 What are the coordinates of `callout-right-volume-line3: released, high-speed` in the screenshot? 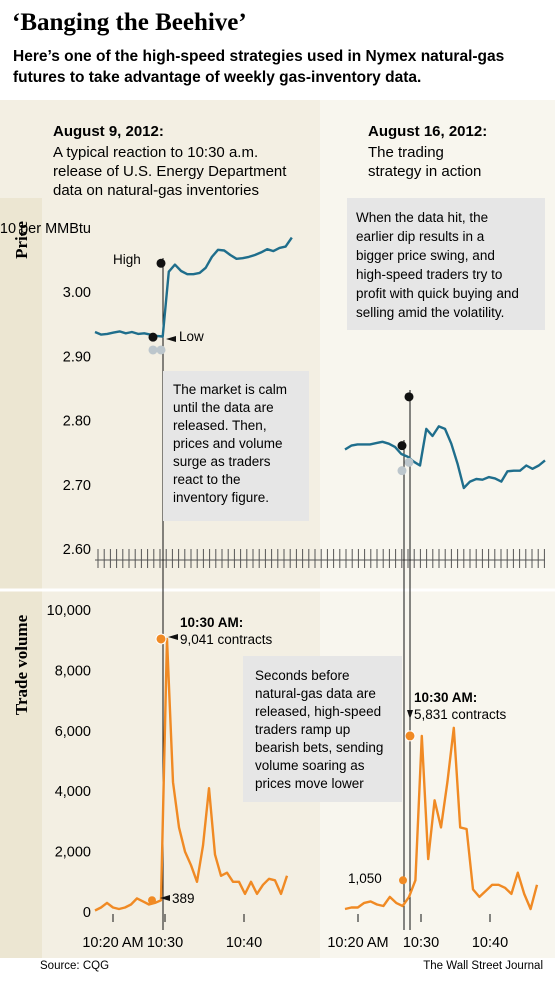 It's located at (318, 711).